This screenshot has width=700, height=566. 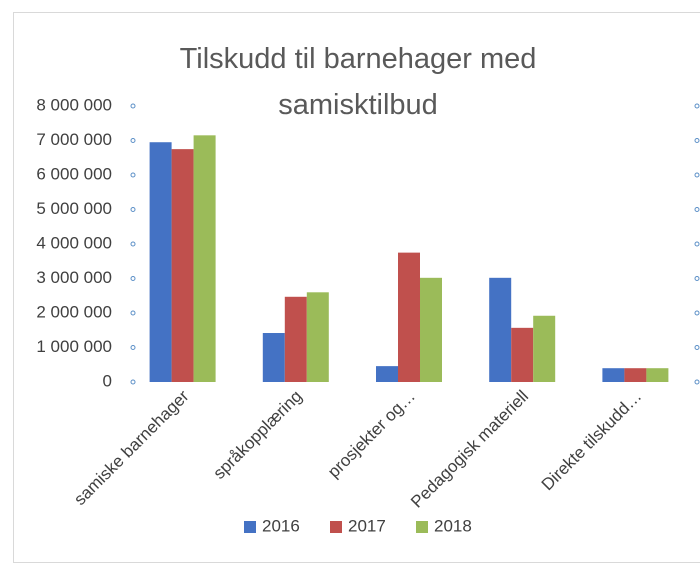 What do you see at coordinates (74, 139) in the screenshot?
I see `y-tick-label: 7 000 000` at bounding box center [74, 139].